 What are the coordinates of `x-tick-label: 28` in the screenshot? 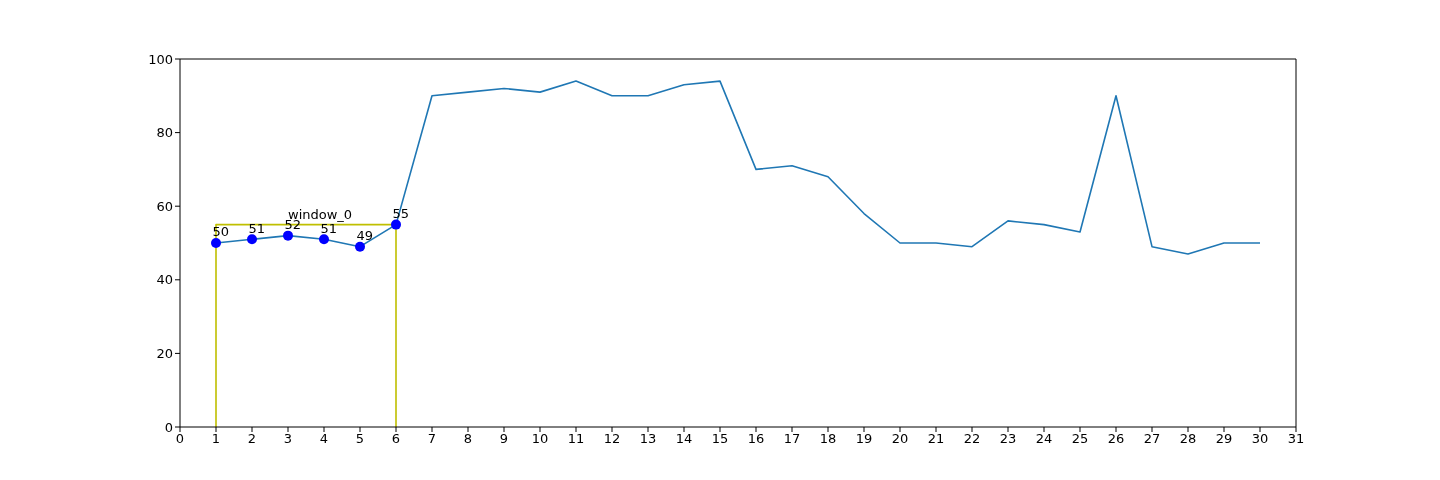 It's located at (1188, 439).